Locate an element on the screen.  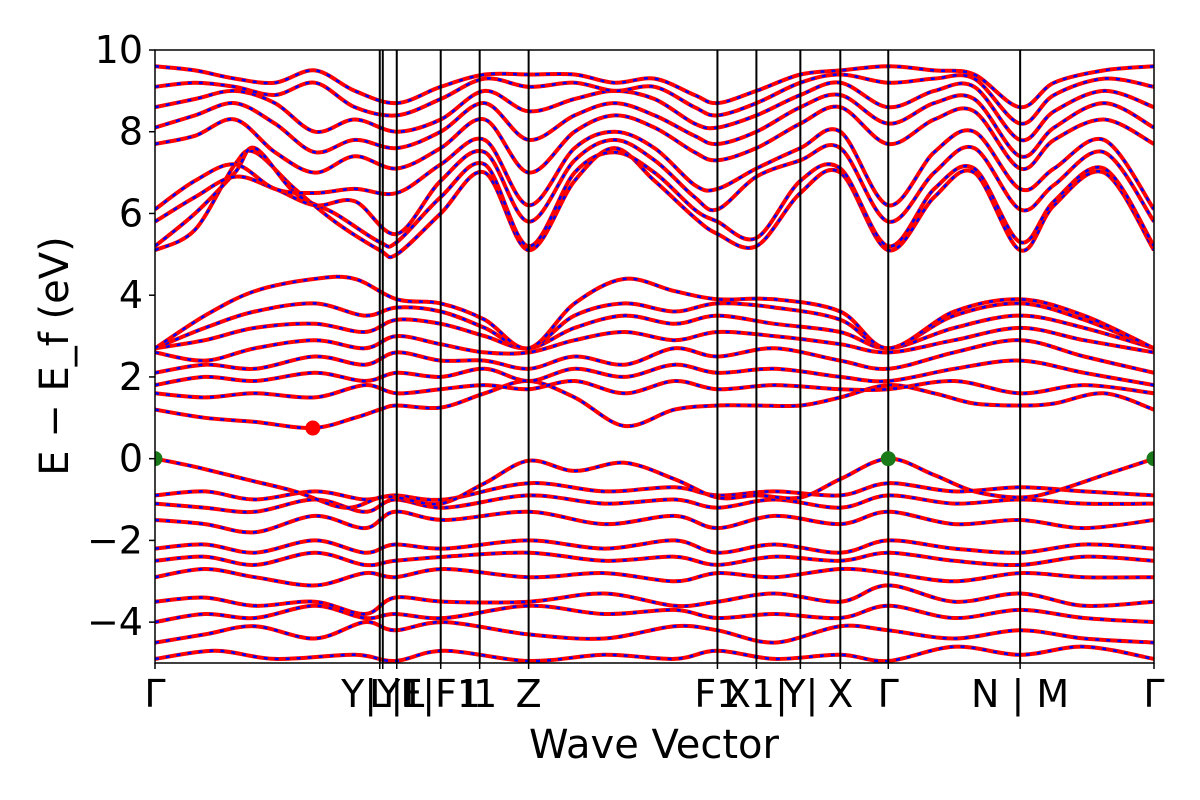
y-tick-label: 10 is located at coordinates (119, 50).